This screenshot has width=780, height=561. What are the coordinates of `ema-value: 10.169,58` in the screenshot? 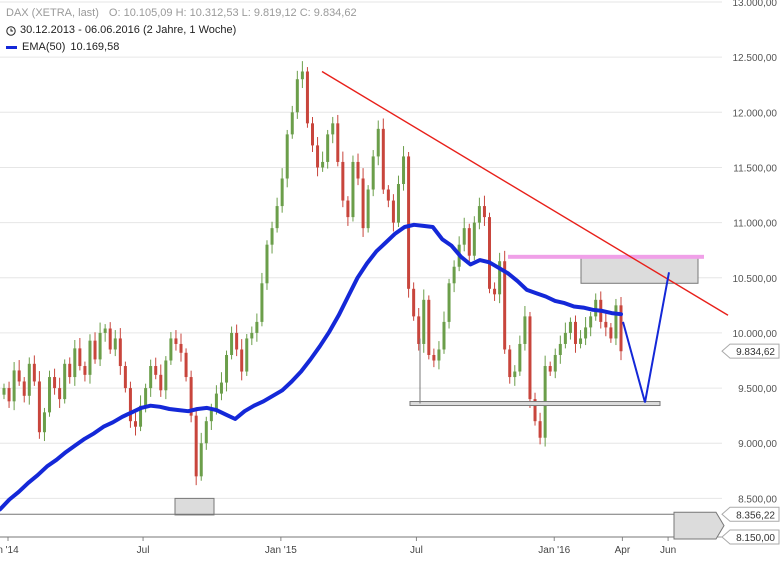 It's located at (95, 47).